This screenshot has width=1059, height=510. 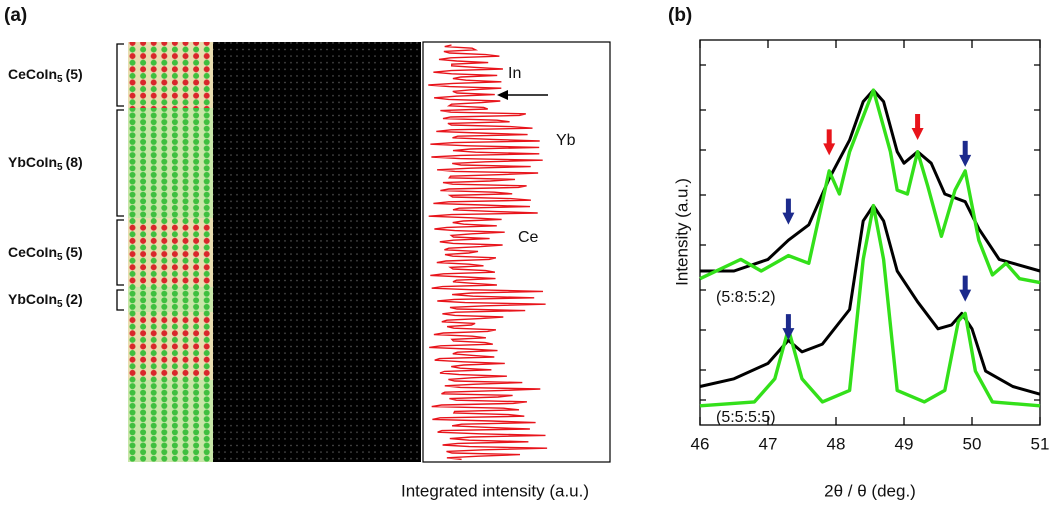 I want to click on x-tick-label: 48, so click(x=836, y=443).